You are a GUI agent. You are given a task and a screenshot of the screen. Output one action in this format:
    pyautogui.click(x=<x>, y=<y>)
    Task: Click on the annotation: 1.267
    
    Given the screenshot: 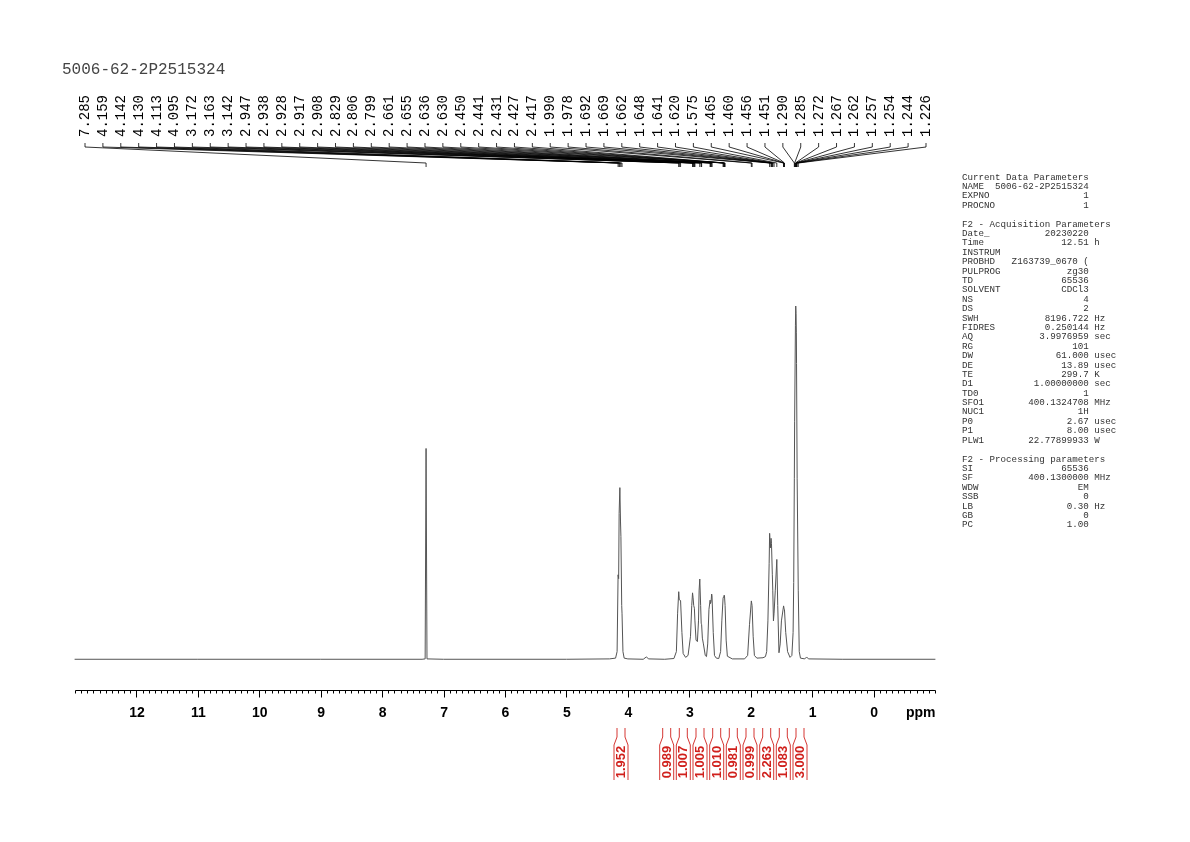 What is the action you would take?
    pyautogui.click(x=836, y=115)
    